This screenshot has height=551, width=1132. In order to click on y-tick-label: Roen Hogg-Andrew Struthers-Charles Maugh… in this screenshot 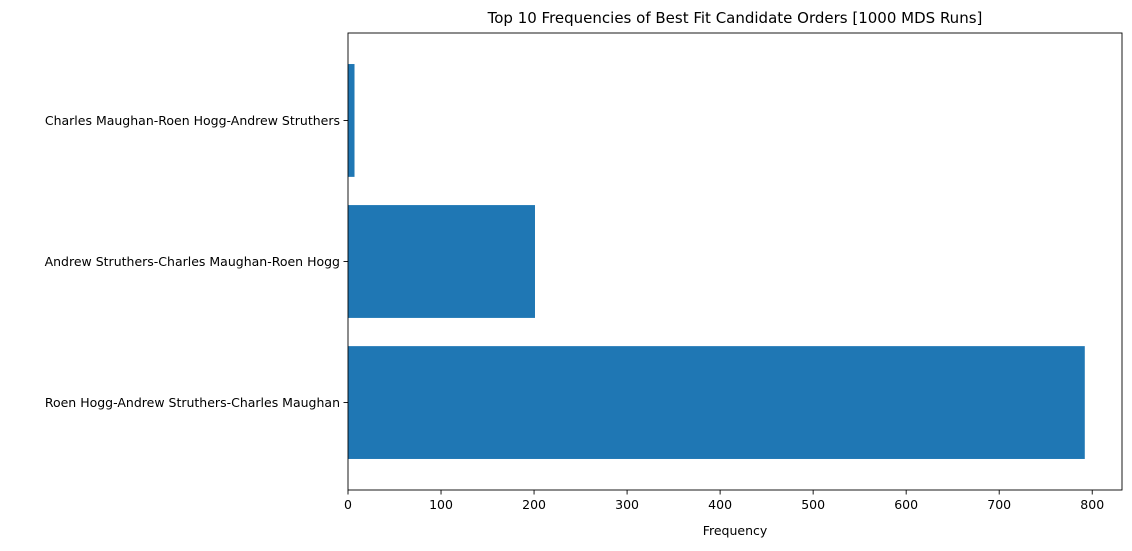, I will do `click(192, 402)`.